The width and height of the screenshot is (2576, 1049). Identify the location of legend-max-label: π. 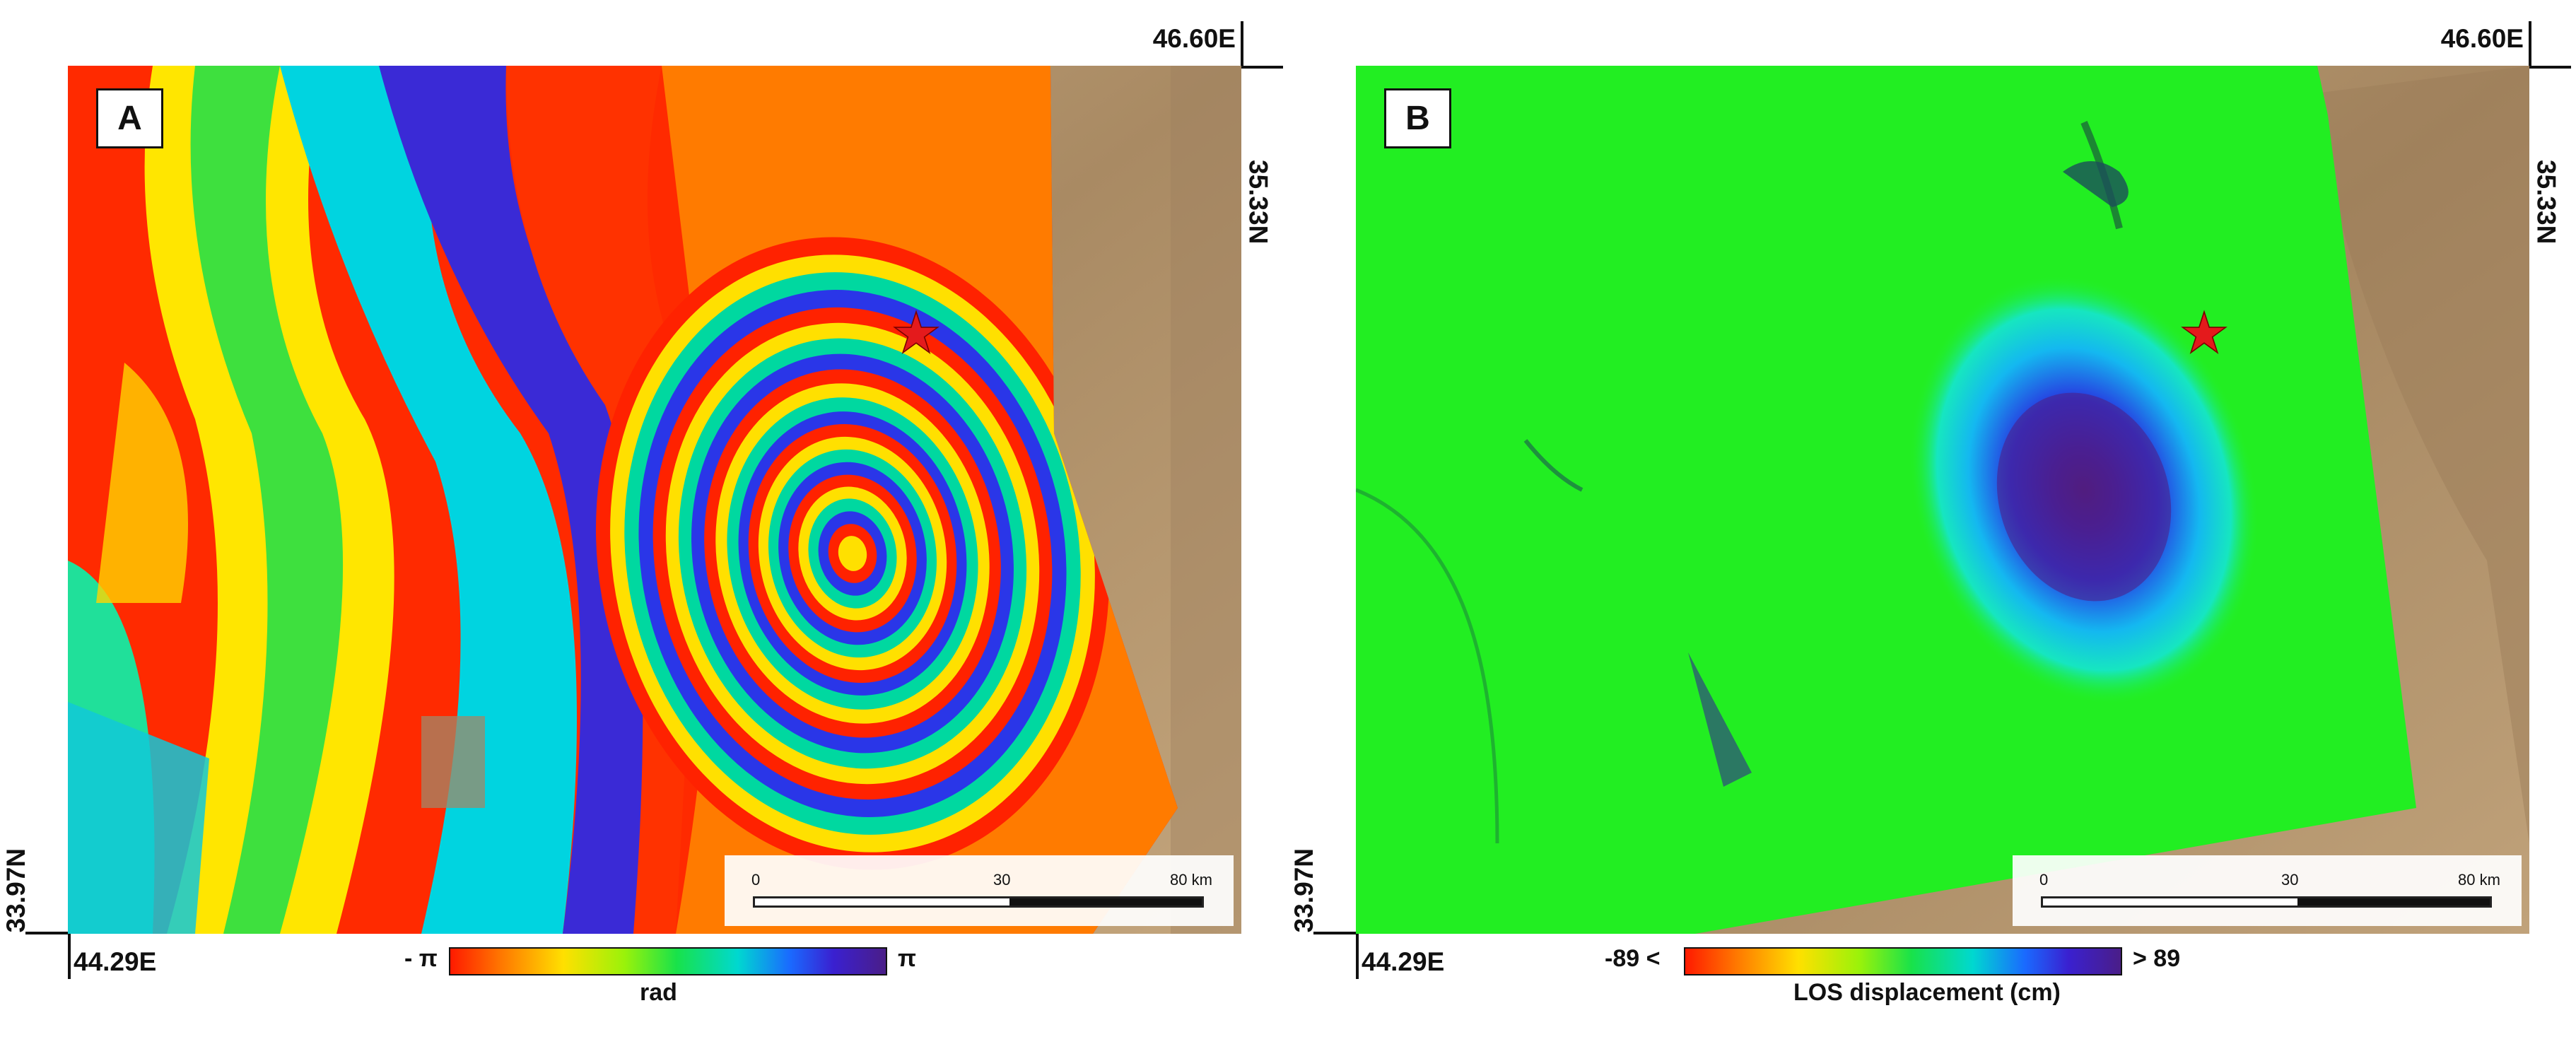
(907, 958).